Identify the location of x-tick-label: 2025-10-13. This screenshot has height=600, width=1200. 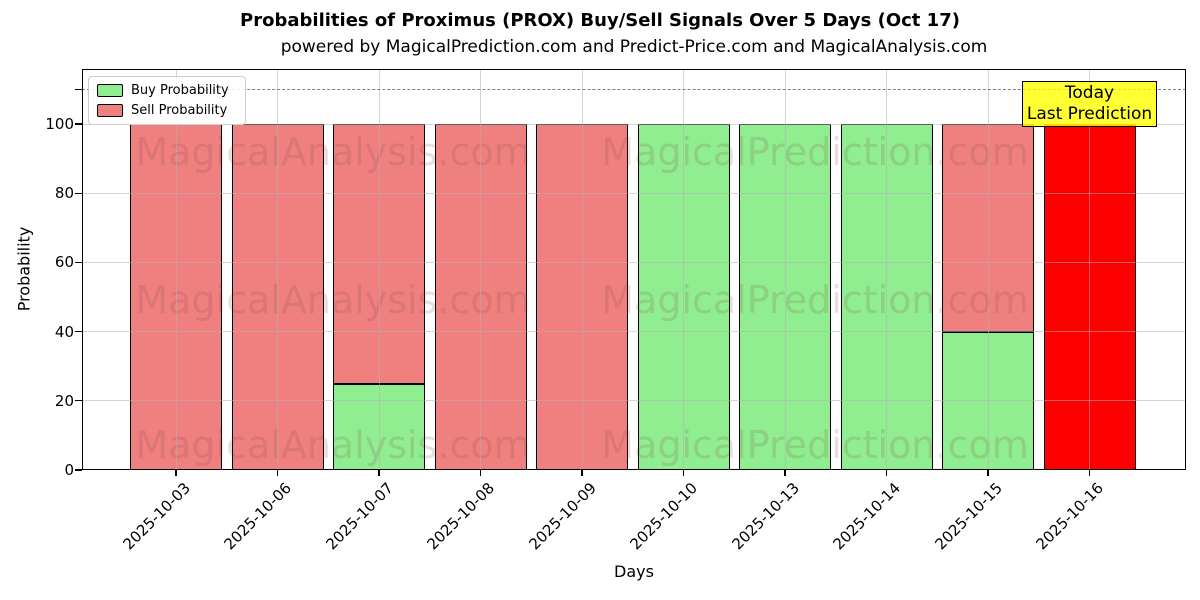
(765, 516).